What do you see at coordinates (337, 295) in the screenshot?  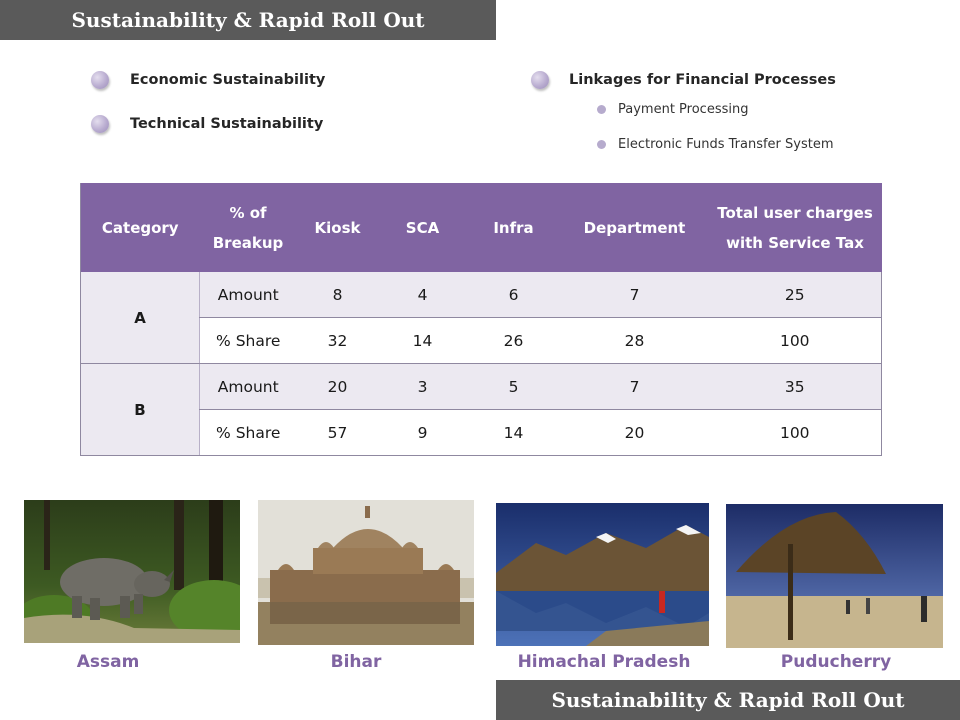 I see `cell-kiosk: 8` at bounding box center [337, 295].